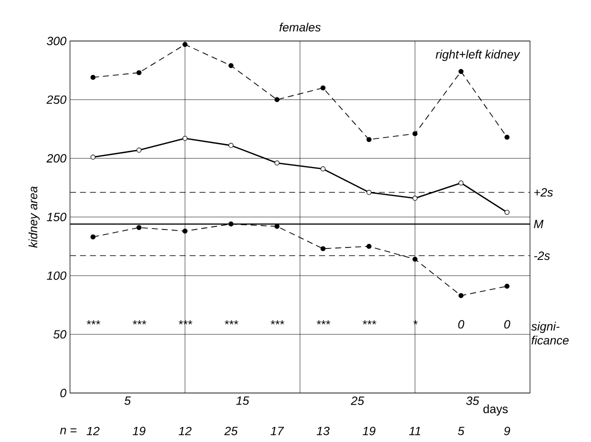  I want to click on y-tick-label: 100, so click(56, 275).